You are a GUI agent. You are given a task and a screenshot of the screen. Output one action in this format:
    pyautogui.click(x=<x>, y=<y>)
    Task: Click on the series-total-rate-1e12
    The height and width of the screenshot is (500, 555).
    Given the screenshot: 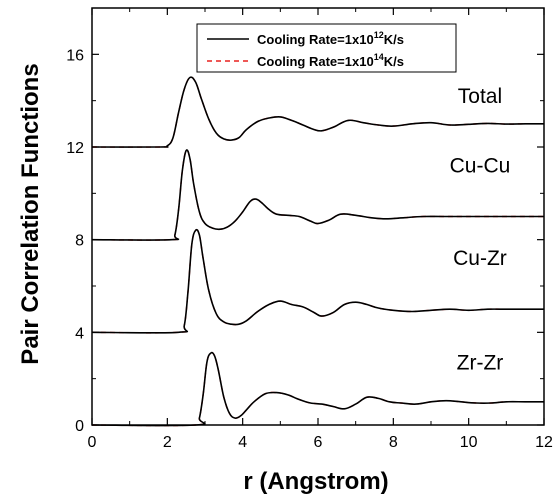 What is the action you would take?
    pyautogui.click(x=317, y=112)
    